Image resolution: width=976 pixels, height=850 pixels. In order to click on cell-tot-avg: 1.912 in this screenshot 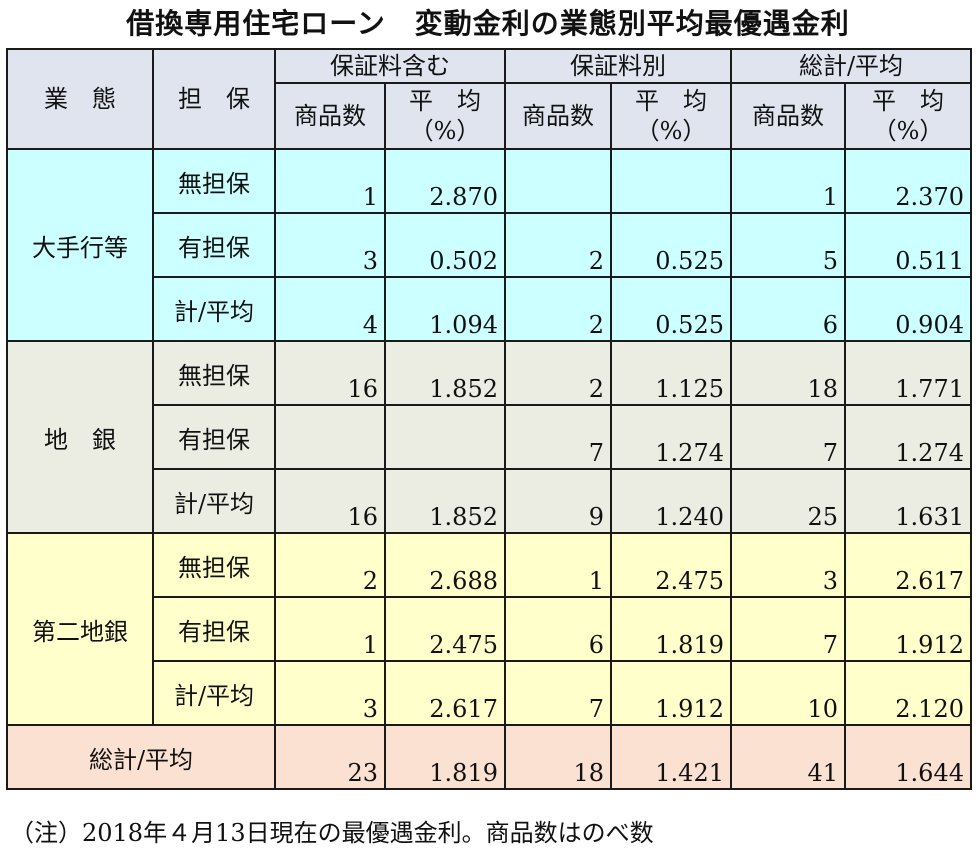, I will do `click(908, 629)`.